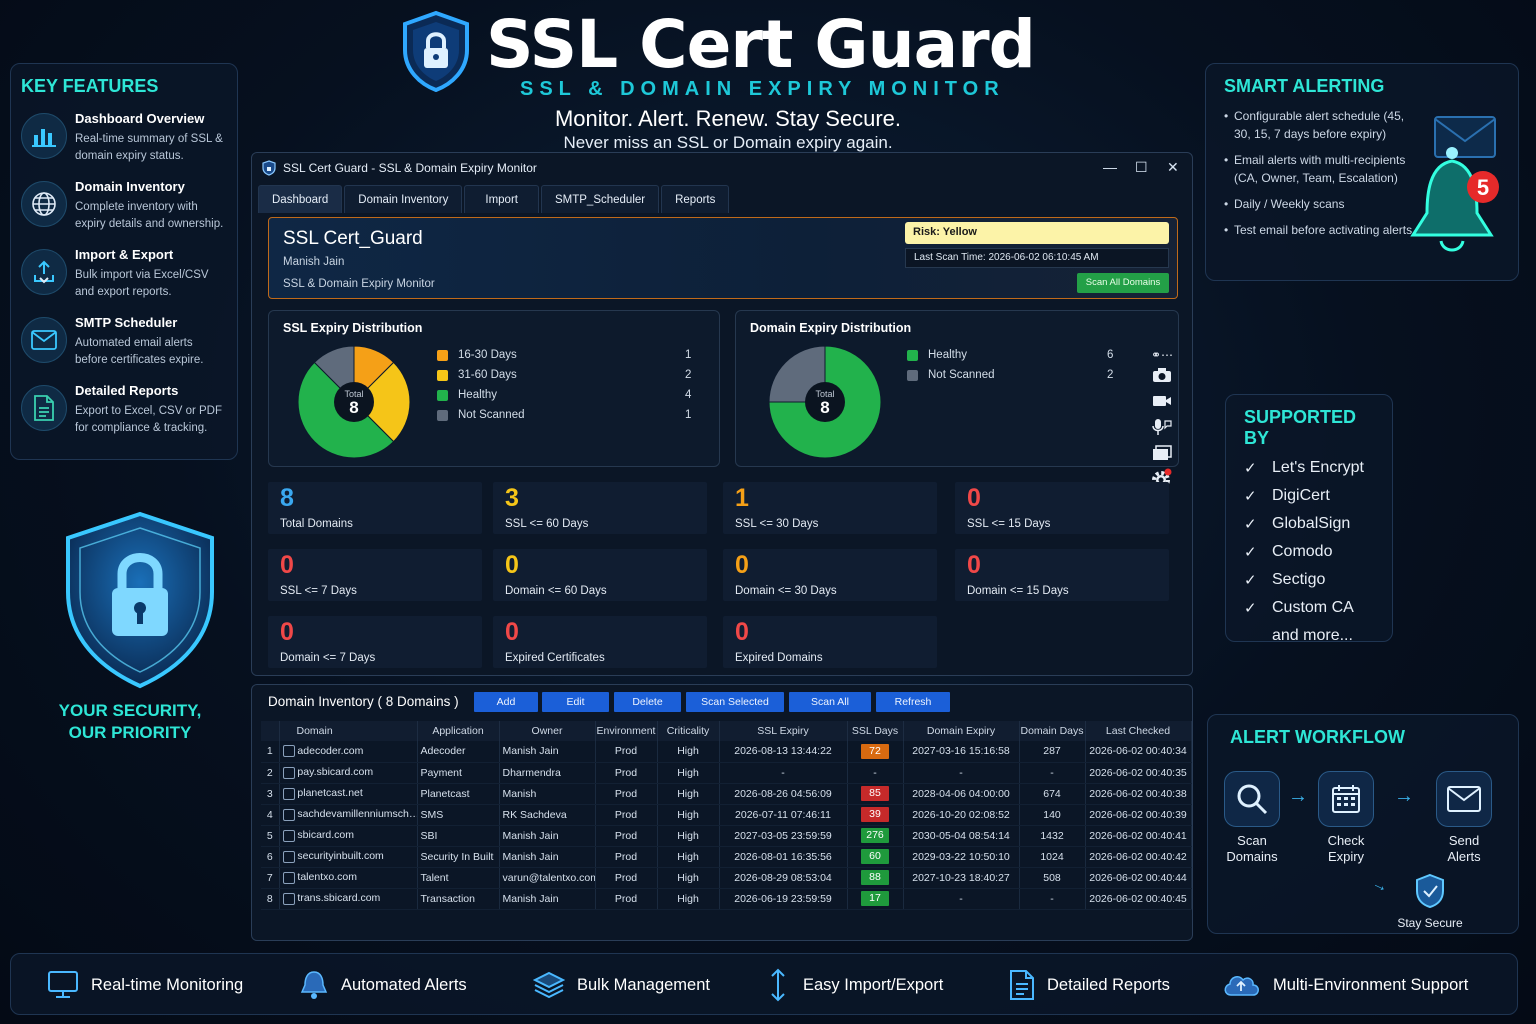 This screenshot has width=1536, height=1024. What do you see at coordinates (1162, 375) in the screenshot?
I see `camera-icon` at bounding box center [1162, 375].